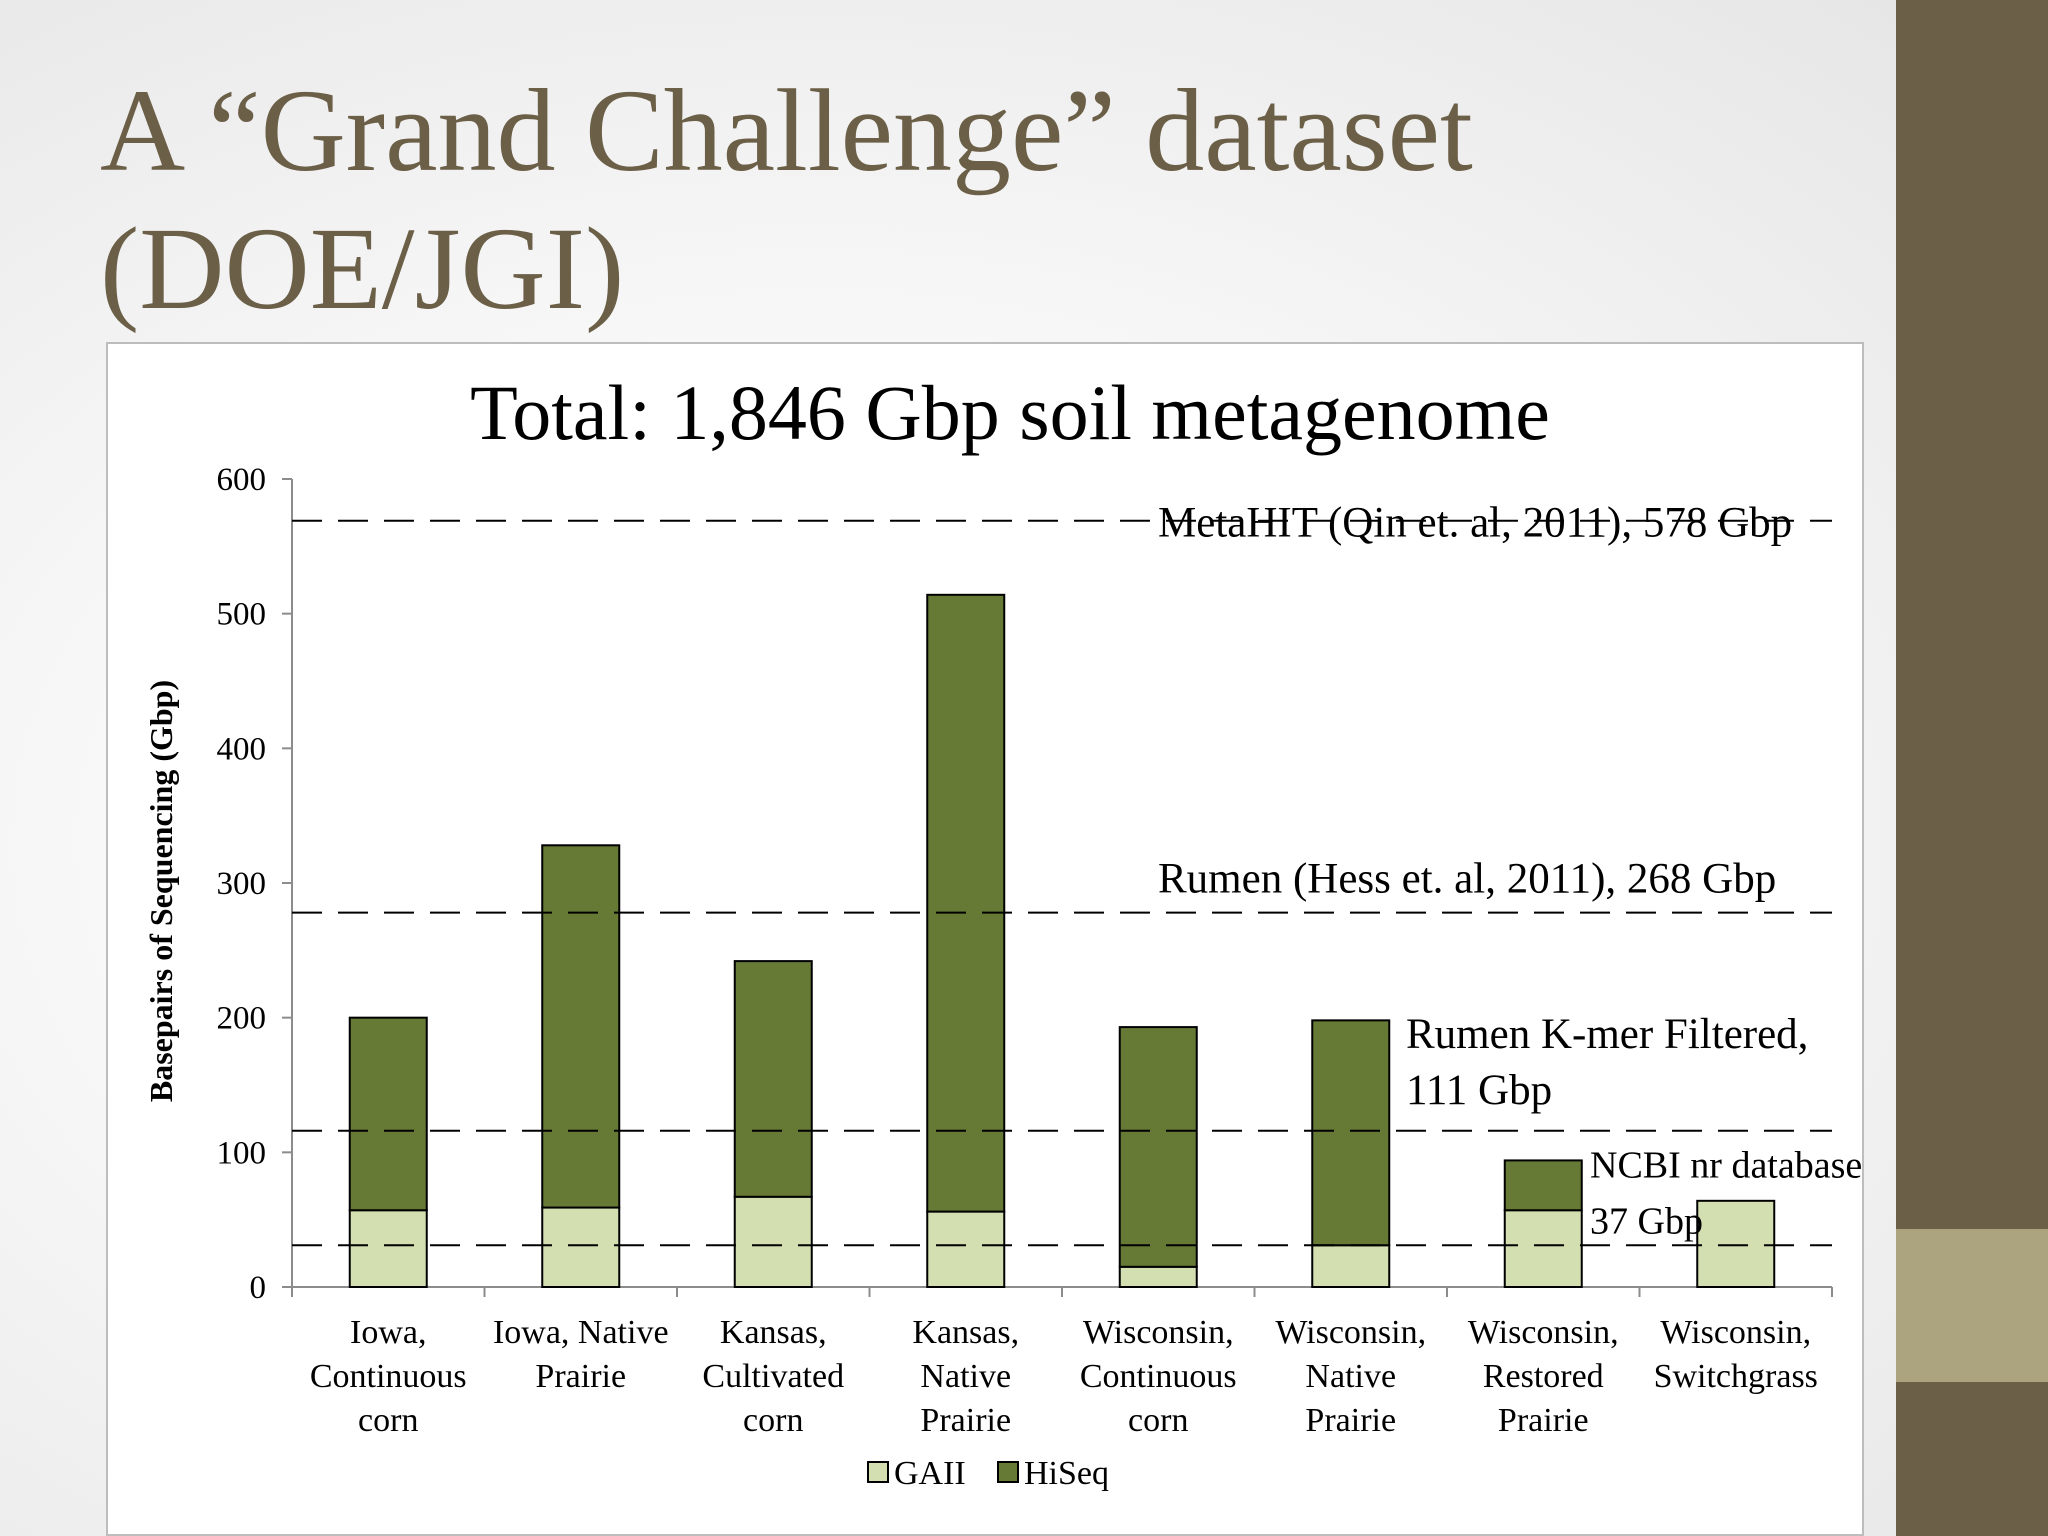 The width and height of the screenshot is (2048, 1536). I want to click on y-tick-label: 200, so click(242, 1019).